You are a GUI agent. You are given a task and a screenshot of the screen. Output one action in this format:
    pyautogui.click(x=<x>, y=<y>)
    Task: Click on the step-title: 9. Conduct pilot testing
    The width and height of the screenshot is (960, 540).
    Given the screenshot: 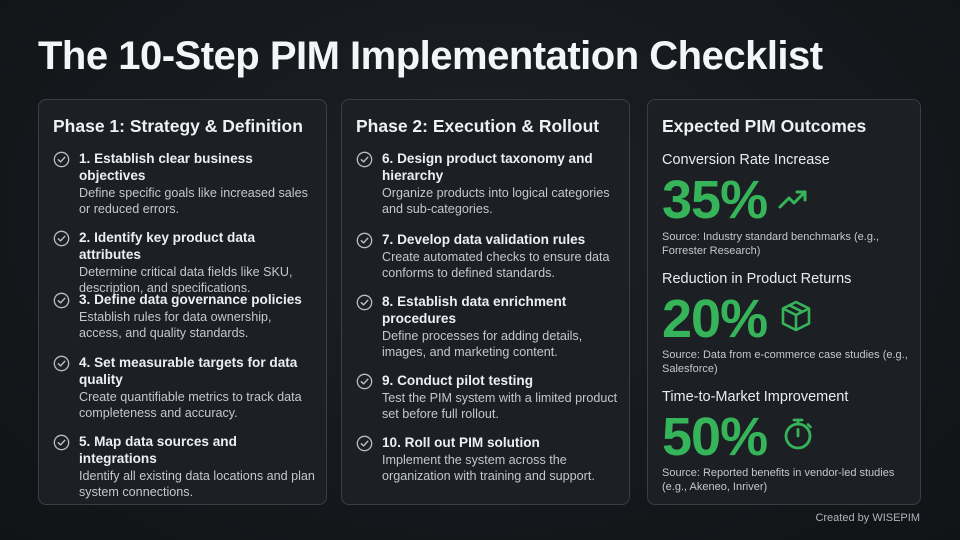 What is the action you would take?
    pyautogui.click(x=458, y=380)
    